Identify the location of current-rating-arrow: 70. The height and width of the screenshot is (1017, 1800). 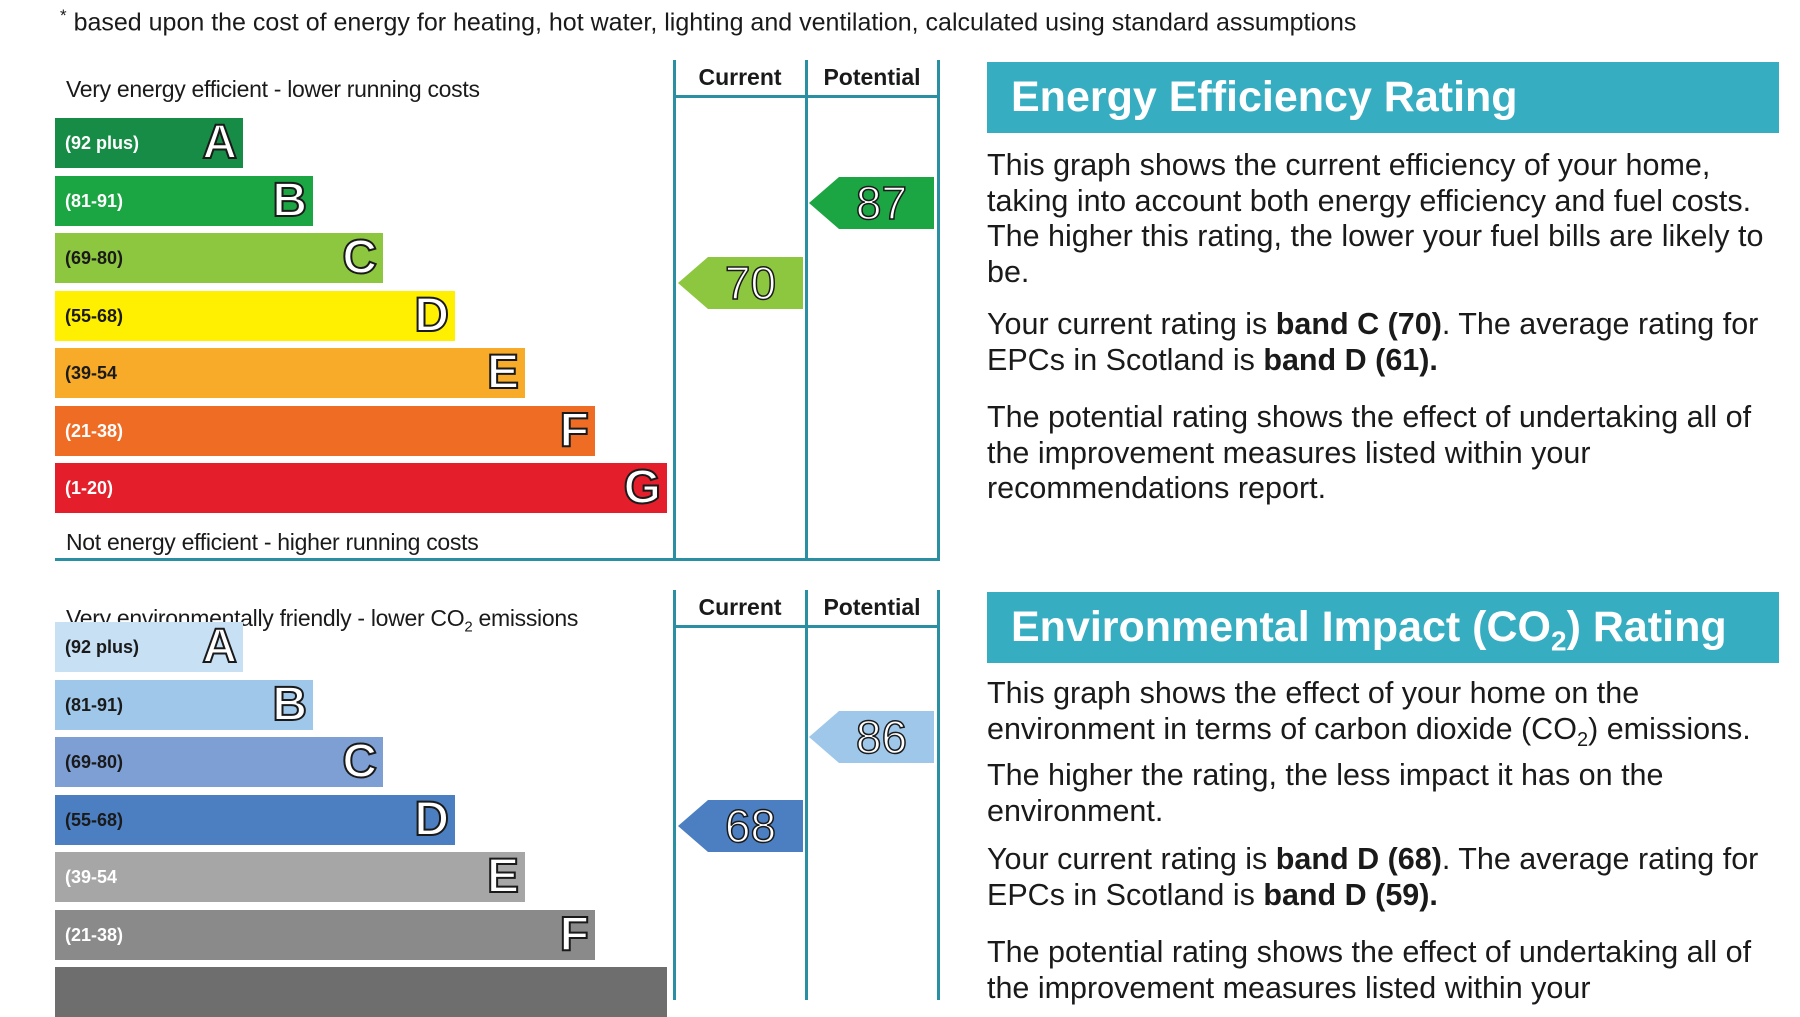
(740, 283).